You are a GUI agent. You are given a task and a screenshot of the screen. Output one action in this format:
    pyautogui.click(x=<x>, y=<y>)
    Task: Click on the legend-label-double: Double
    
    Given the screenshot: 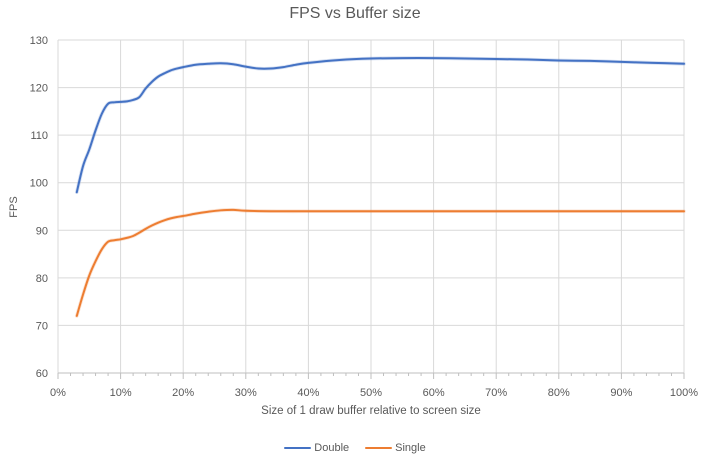 What is the action you would take?
    pyautogui.click(x=332, y=448)
    